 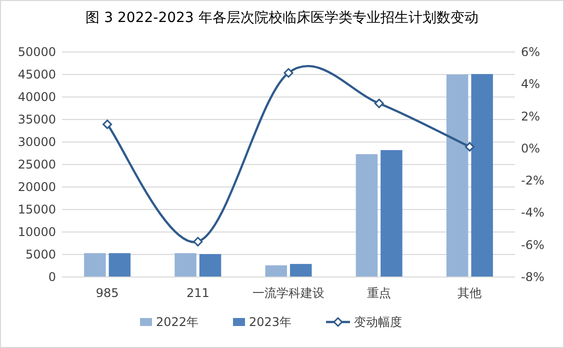 What do you see at coordinates (37, 232) in the screenshot?
I see `y-tick-label: 10000` at bounding box center [37, 232].